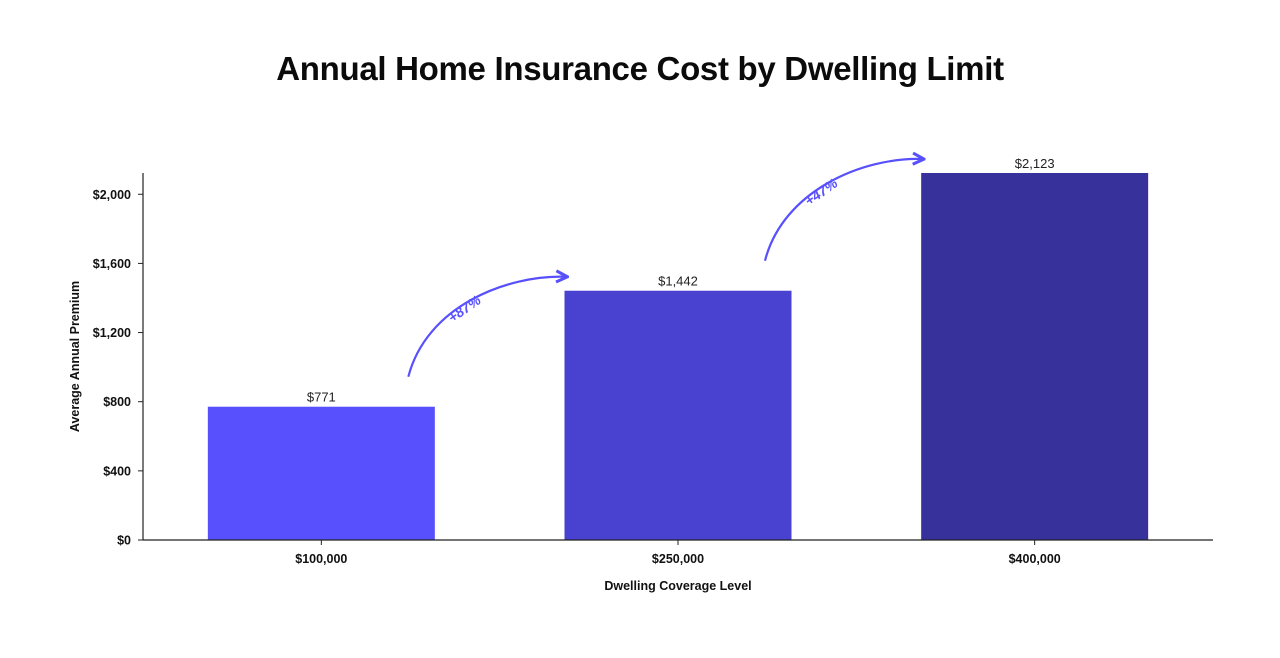 The image size is (1280, 658). Describe the element at coordinates (117, 402) in the screenshot. I see `y-tick-label: $800` at that location.